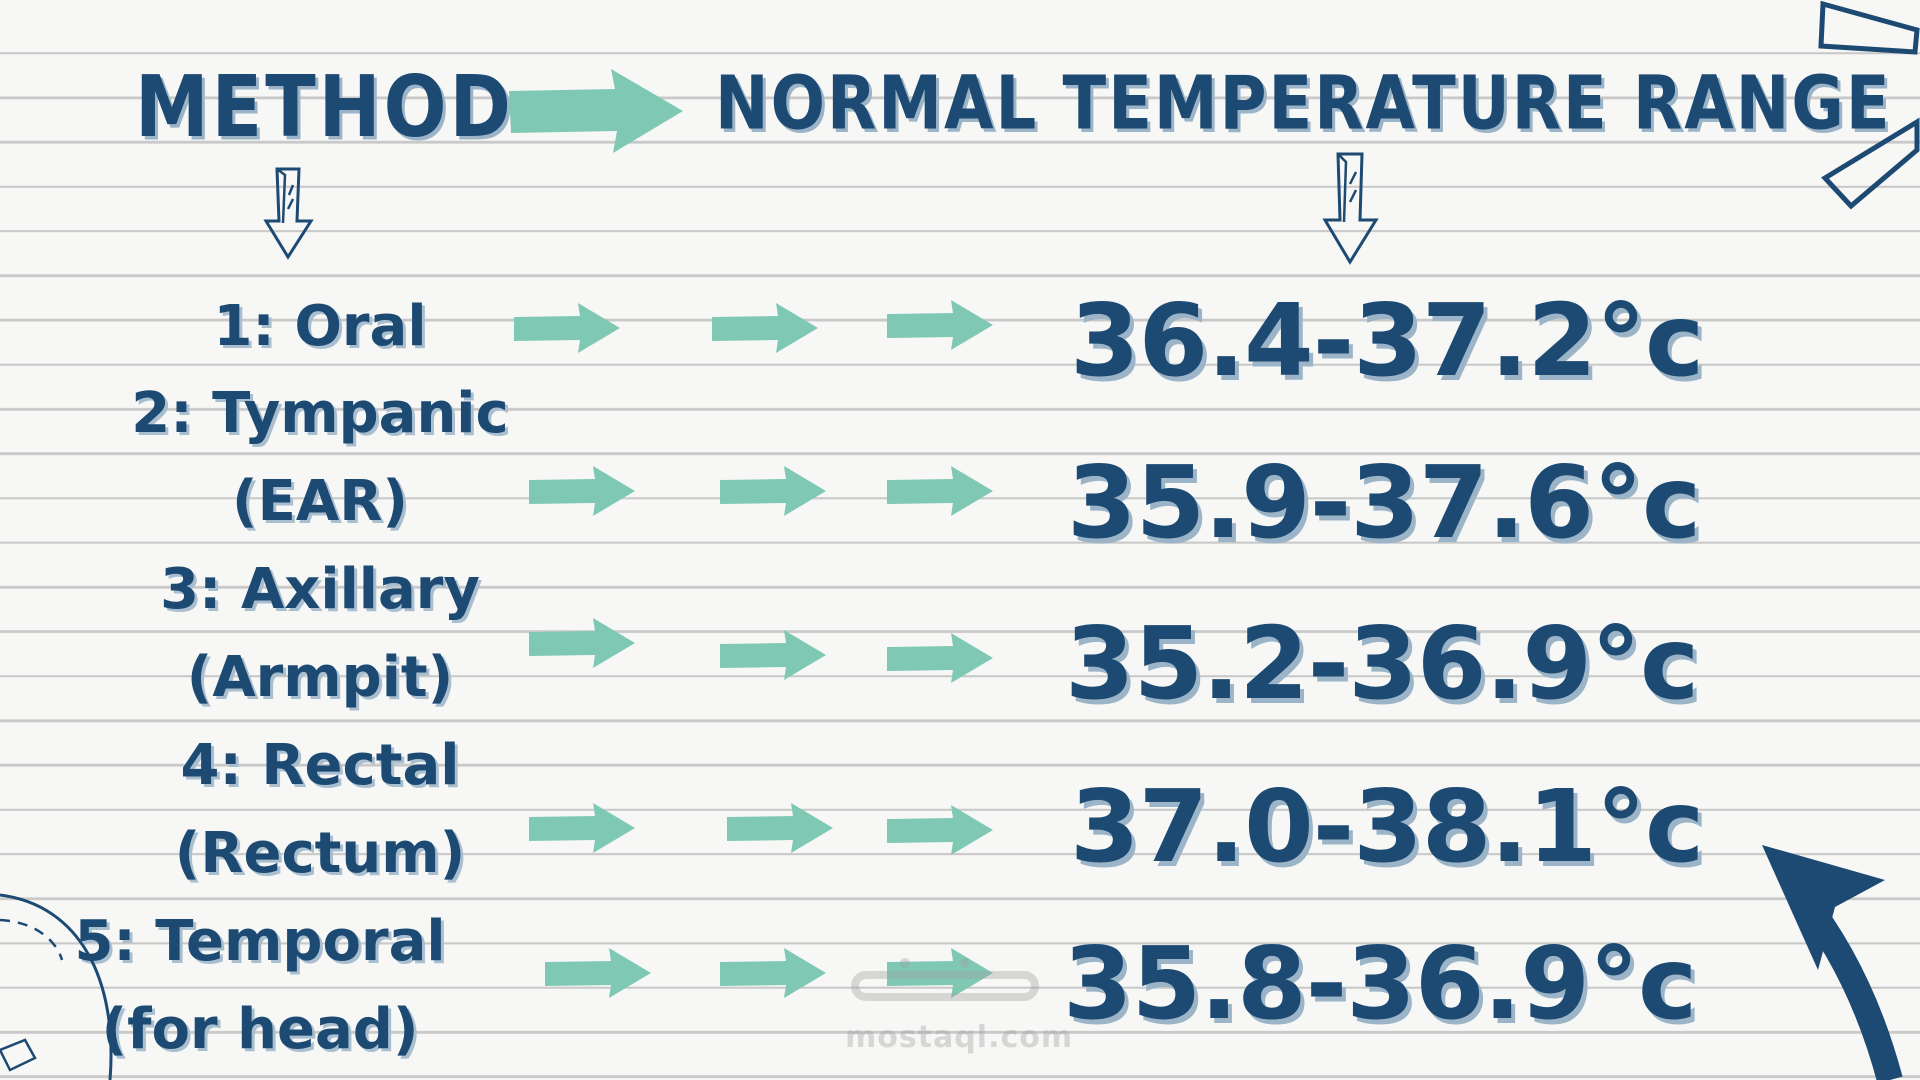 This screenshot has height=1080, width=1920. What do you see at coordinates (320, 326) in the screenshot?
I see `method-oral: 1: Oral` at bounding box center [320, 326].